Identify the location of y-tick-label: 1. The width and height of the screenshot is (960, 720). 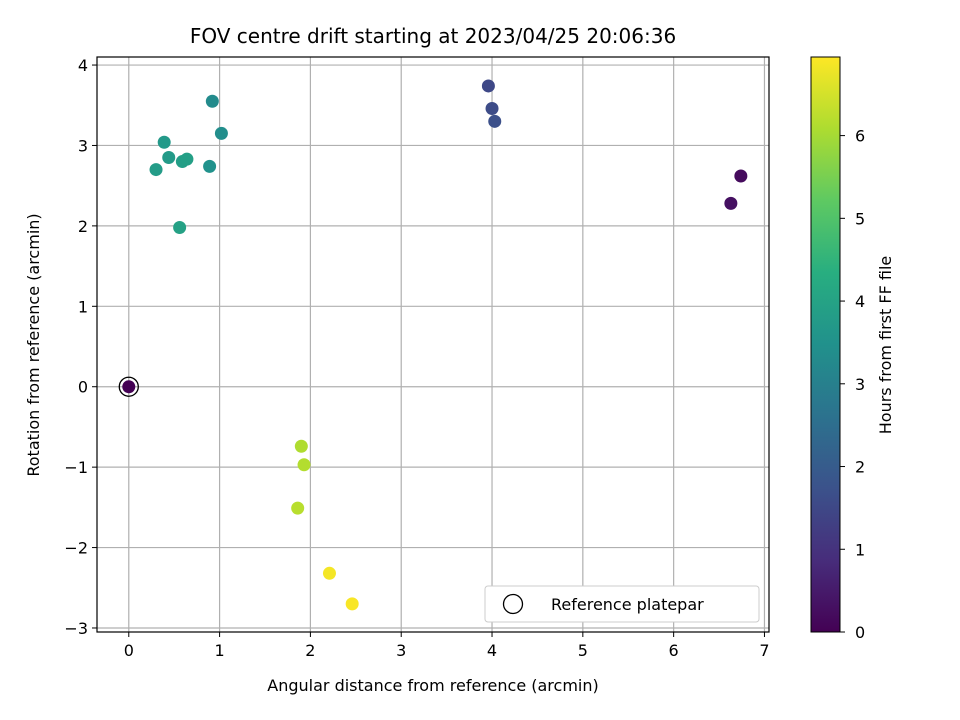
(83, 306).